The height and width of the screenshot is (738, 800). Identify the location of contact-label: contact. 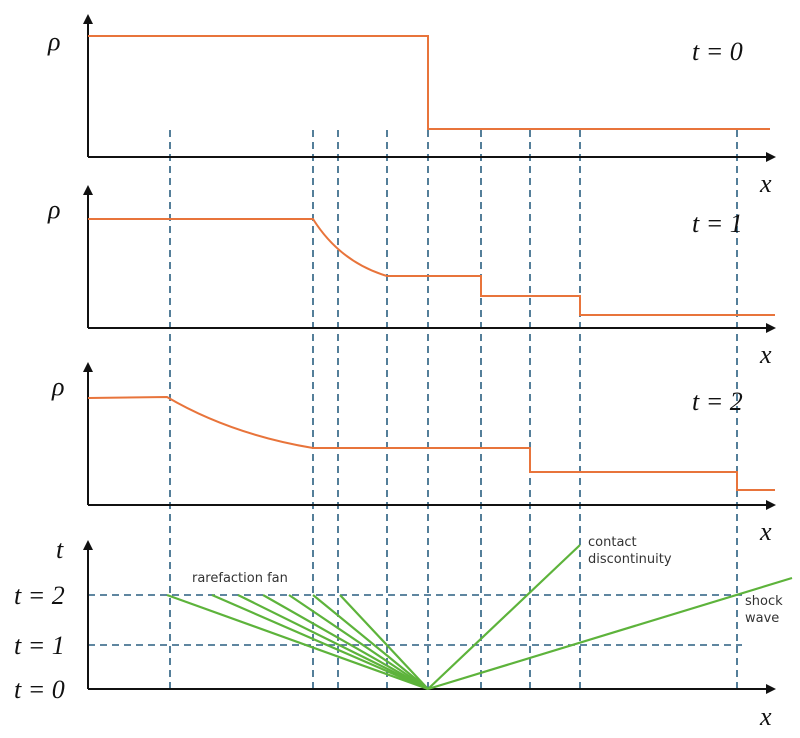
(612, 542).